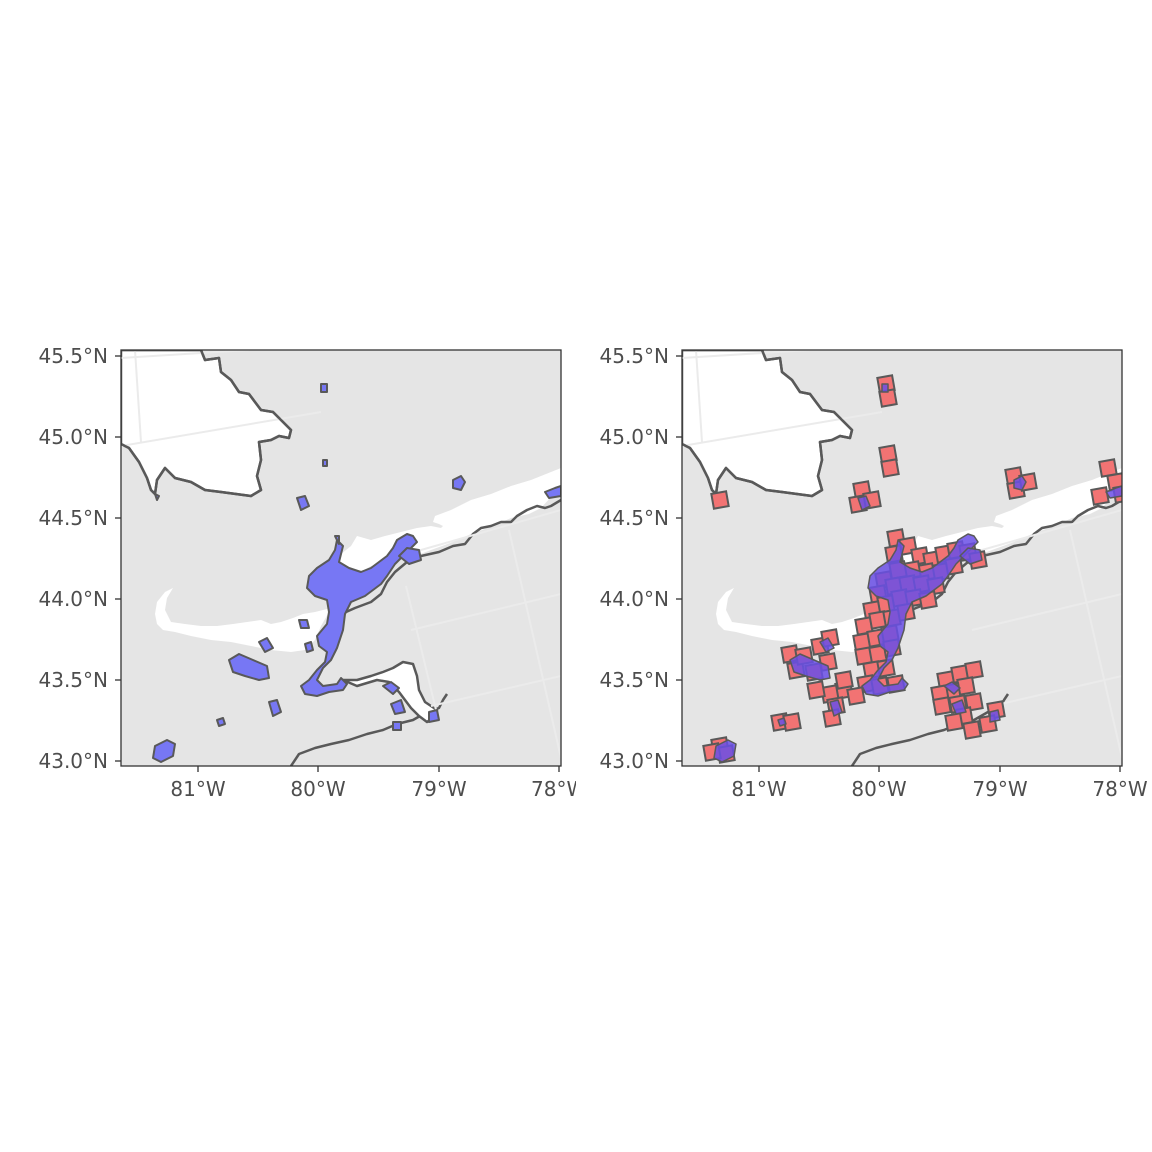  What do you see at coordinates (1119, 789) in the screenshot?
I see `x-tick-label: 78°W` at bounding box center [1119, 789].